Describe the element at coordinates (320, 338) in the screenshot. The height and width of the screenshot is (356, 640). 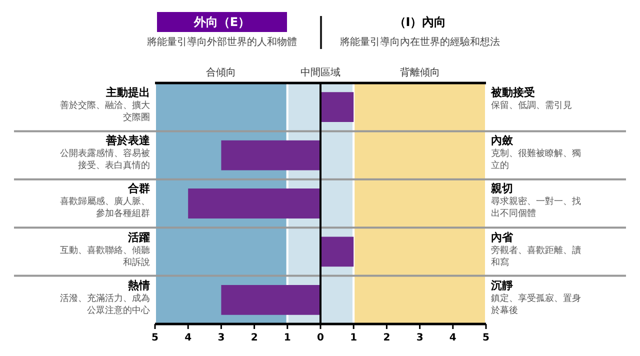
I see `x-tick-label: 0` at that location.